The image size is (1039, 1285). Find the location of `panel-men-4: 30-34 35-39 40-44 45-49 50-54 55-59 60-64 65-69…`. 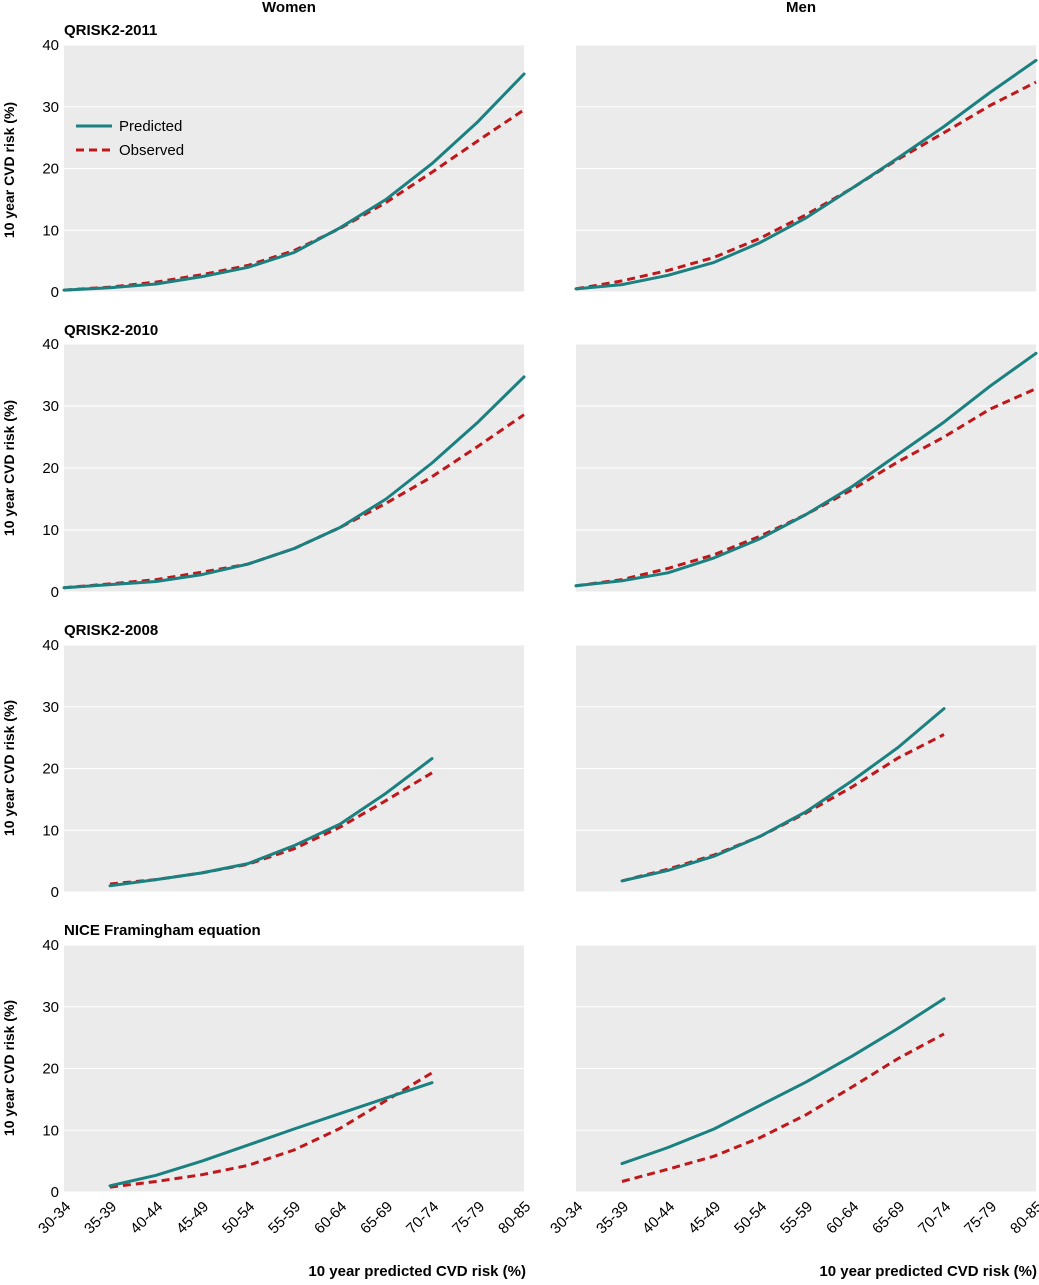

panel-men-4: 30-34 35-39 40-44 45-49 50-54 55-59 60-64 65-69… is located at coordinates (793, 1090).